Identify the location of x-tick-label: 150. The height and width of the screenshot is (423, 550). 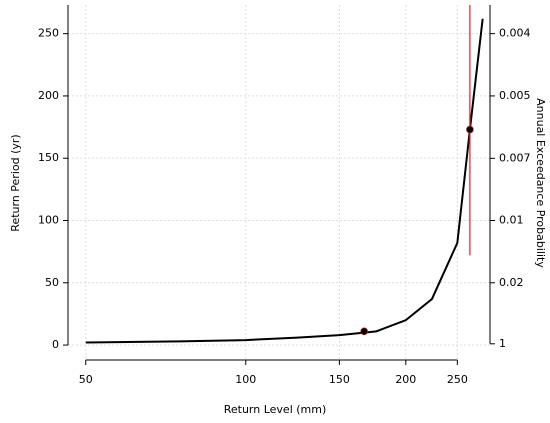
(339, 379).